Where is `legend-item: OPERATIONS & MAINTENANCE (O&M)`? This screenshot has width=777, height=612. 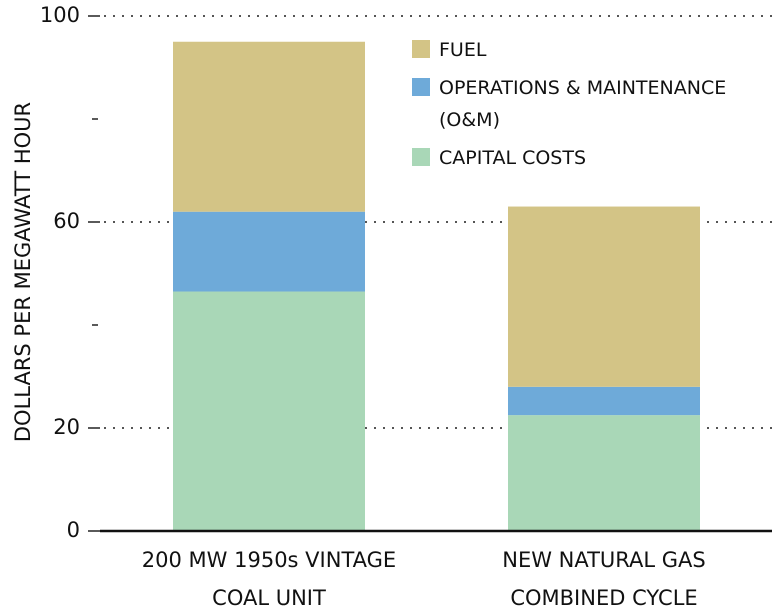
legend-item: OPERATIONS & MAINTENANCE (O&M) is located at coordinates (593, 104).